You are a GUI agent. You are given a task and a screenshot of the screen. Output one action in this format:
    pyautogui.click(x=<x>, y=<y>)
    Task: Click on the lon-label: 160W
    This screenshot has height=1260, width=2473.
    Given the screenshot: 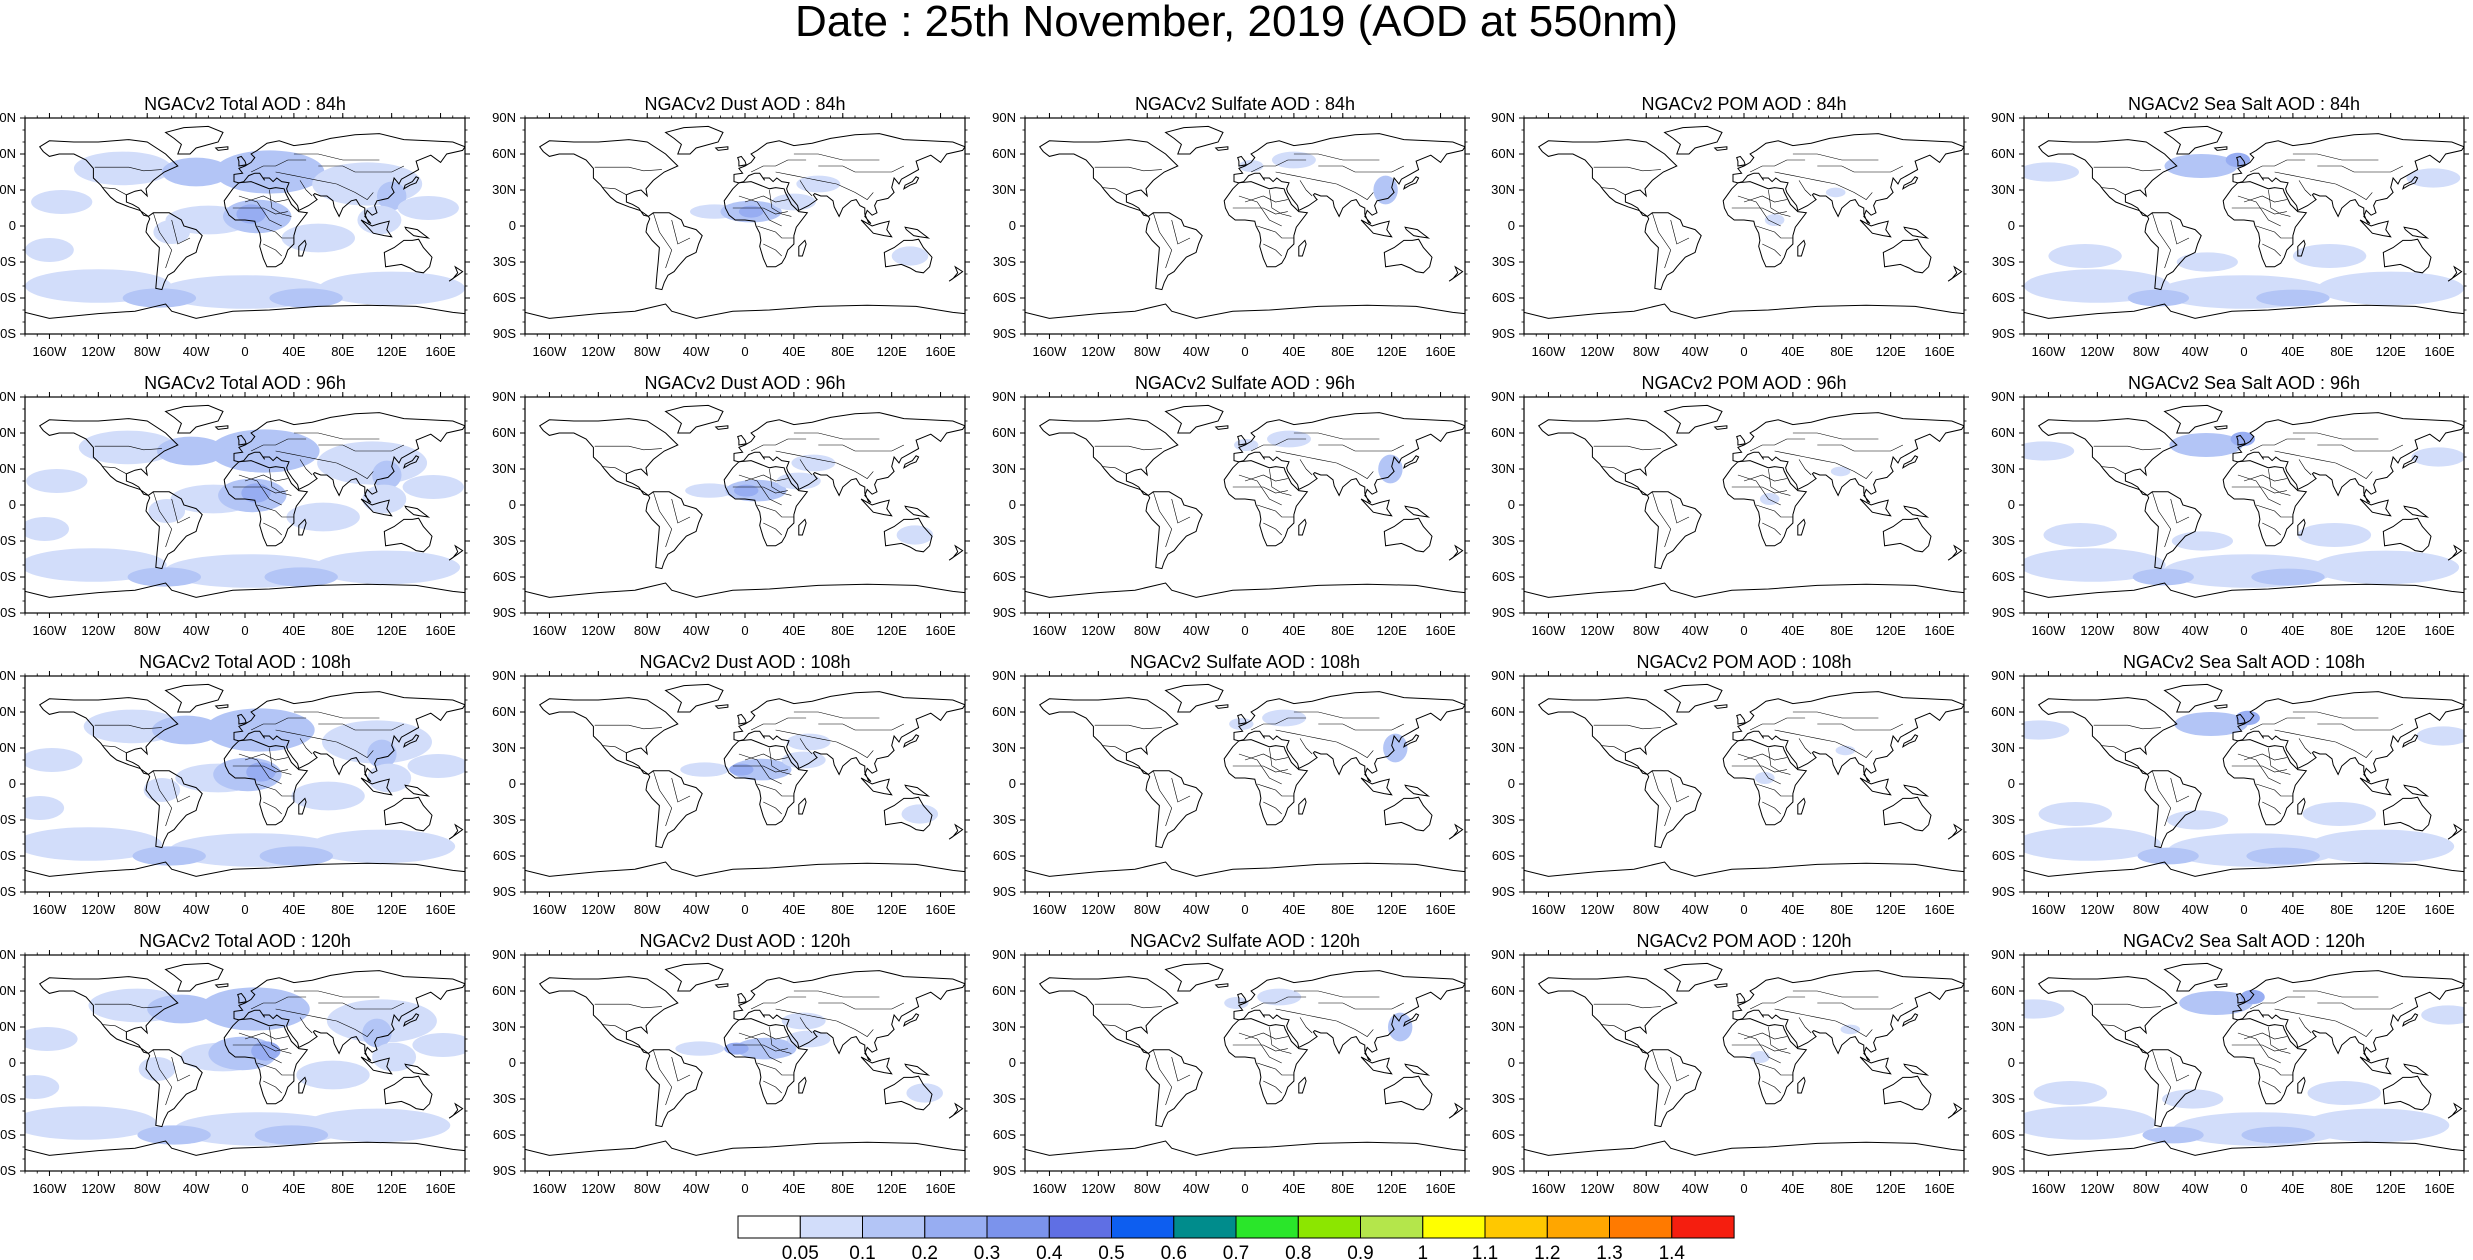 What is the action you would take?
    pyautogui.click(x=1548, y=909)
    